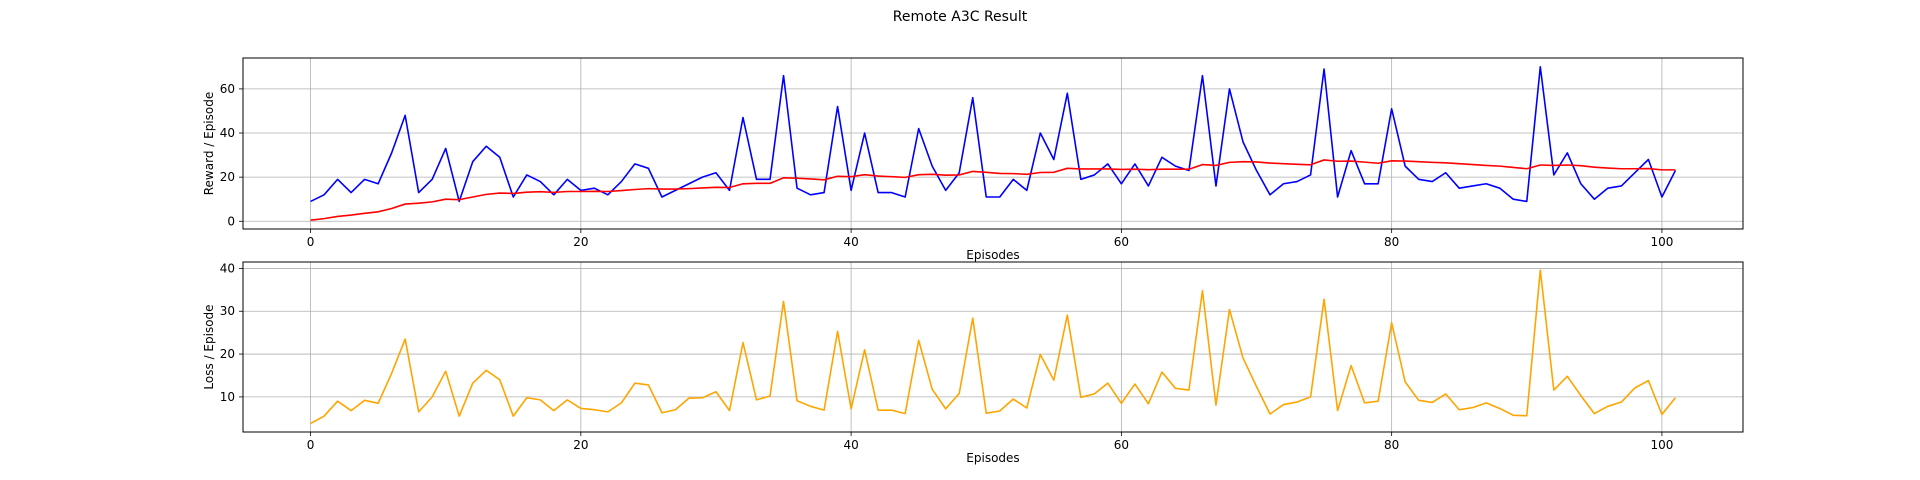 This screenshot has width=1920, height=480. Describe the element at coordinates (1391, 242) in the screenshot. I see `reward-x-tick-label: 80` at that location.